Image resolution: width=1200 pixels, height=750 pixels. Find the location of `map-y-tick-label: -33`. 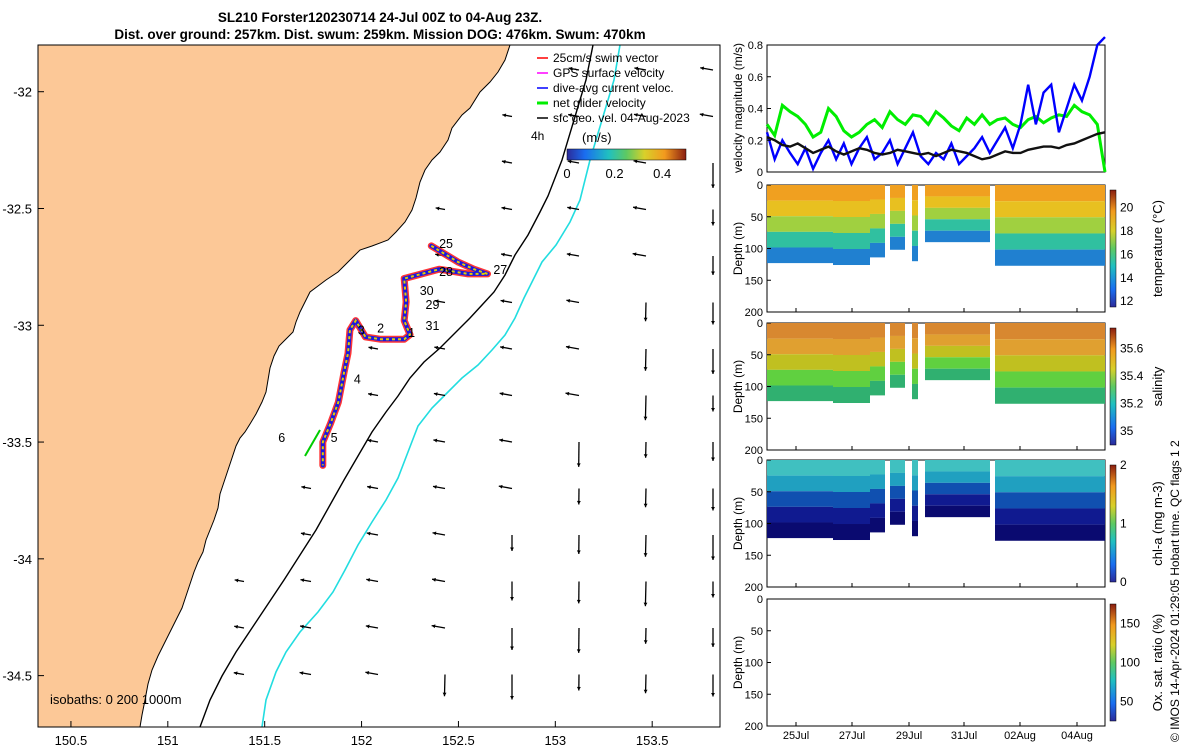

map-y-tick-label: -33 is located at coordinates (22, 325).